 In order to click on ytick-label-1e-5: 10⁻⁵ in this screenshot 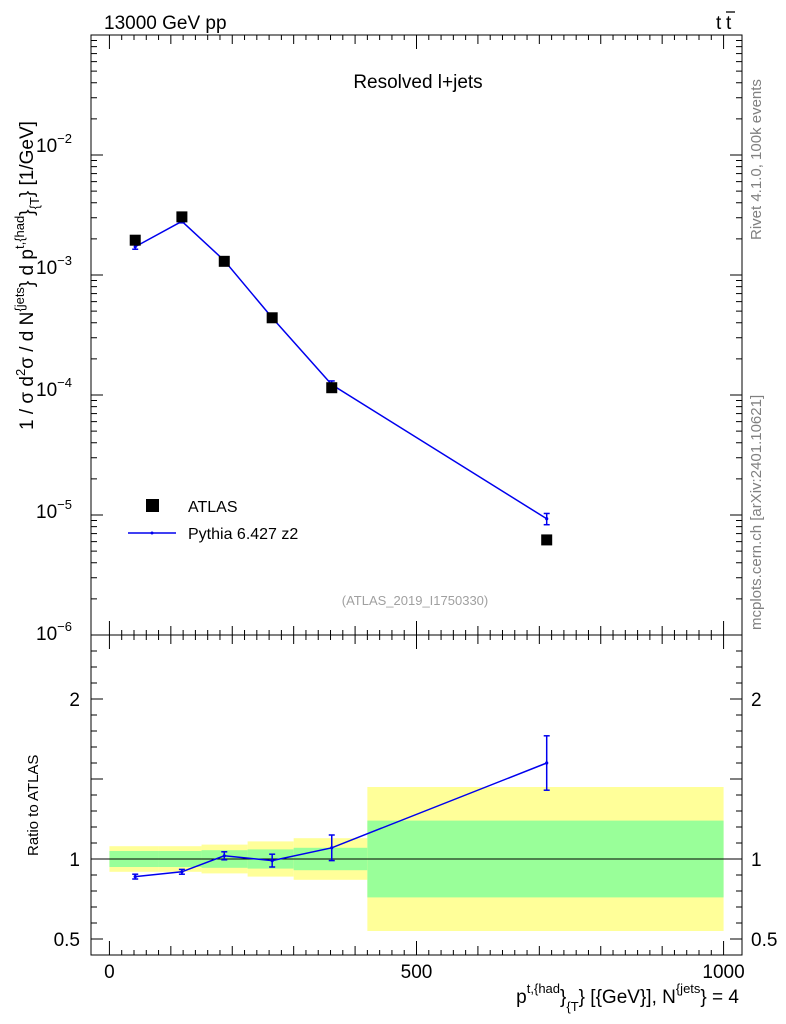, I will do `click(54, 510)`.